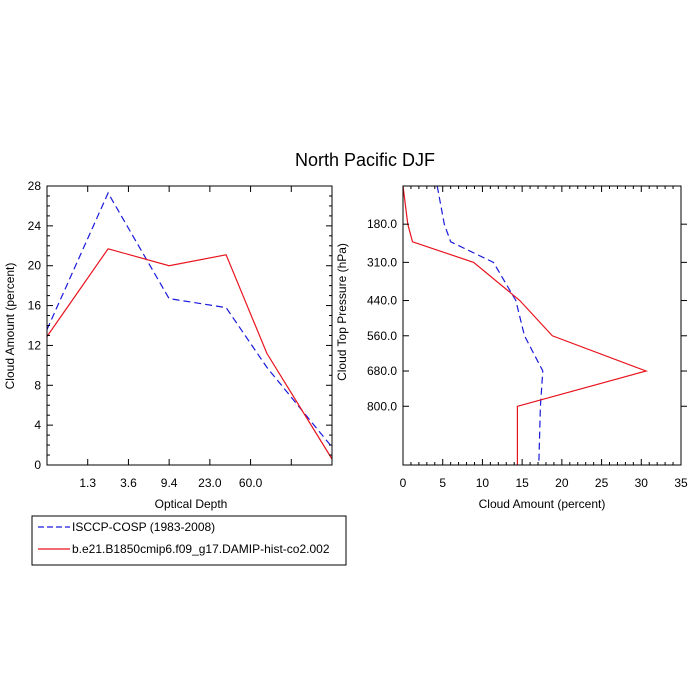  Describe the element at coordinates (542, 504) in the screenshot. I see `right-xlabel: Cloud Amount (percent)` at that location.